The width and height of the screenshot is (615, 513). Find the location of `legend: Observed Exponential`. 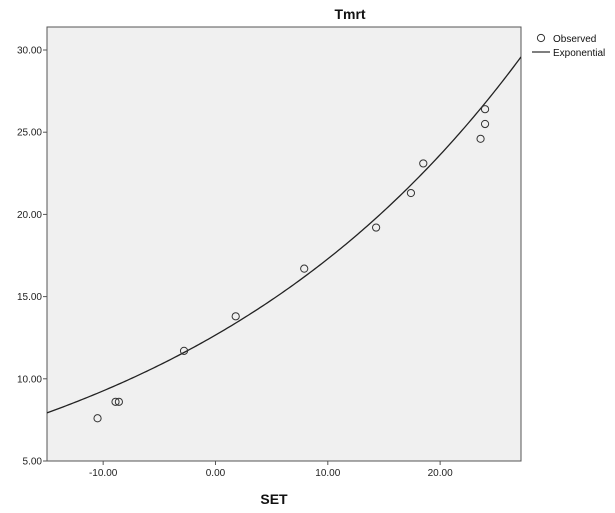

legend: Observed Exponential is located at coordinates (568, 46).